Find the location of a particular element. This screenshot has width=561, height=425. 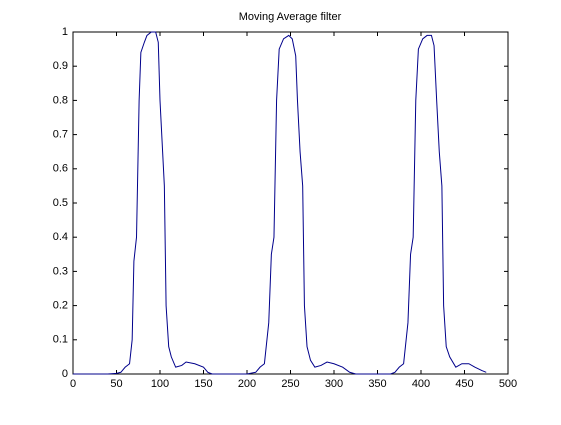

y-tick-label: 0.5 is located at coordinates (60, 203).